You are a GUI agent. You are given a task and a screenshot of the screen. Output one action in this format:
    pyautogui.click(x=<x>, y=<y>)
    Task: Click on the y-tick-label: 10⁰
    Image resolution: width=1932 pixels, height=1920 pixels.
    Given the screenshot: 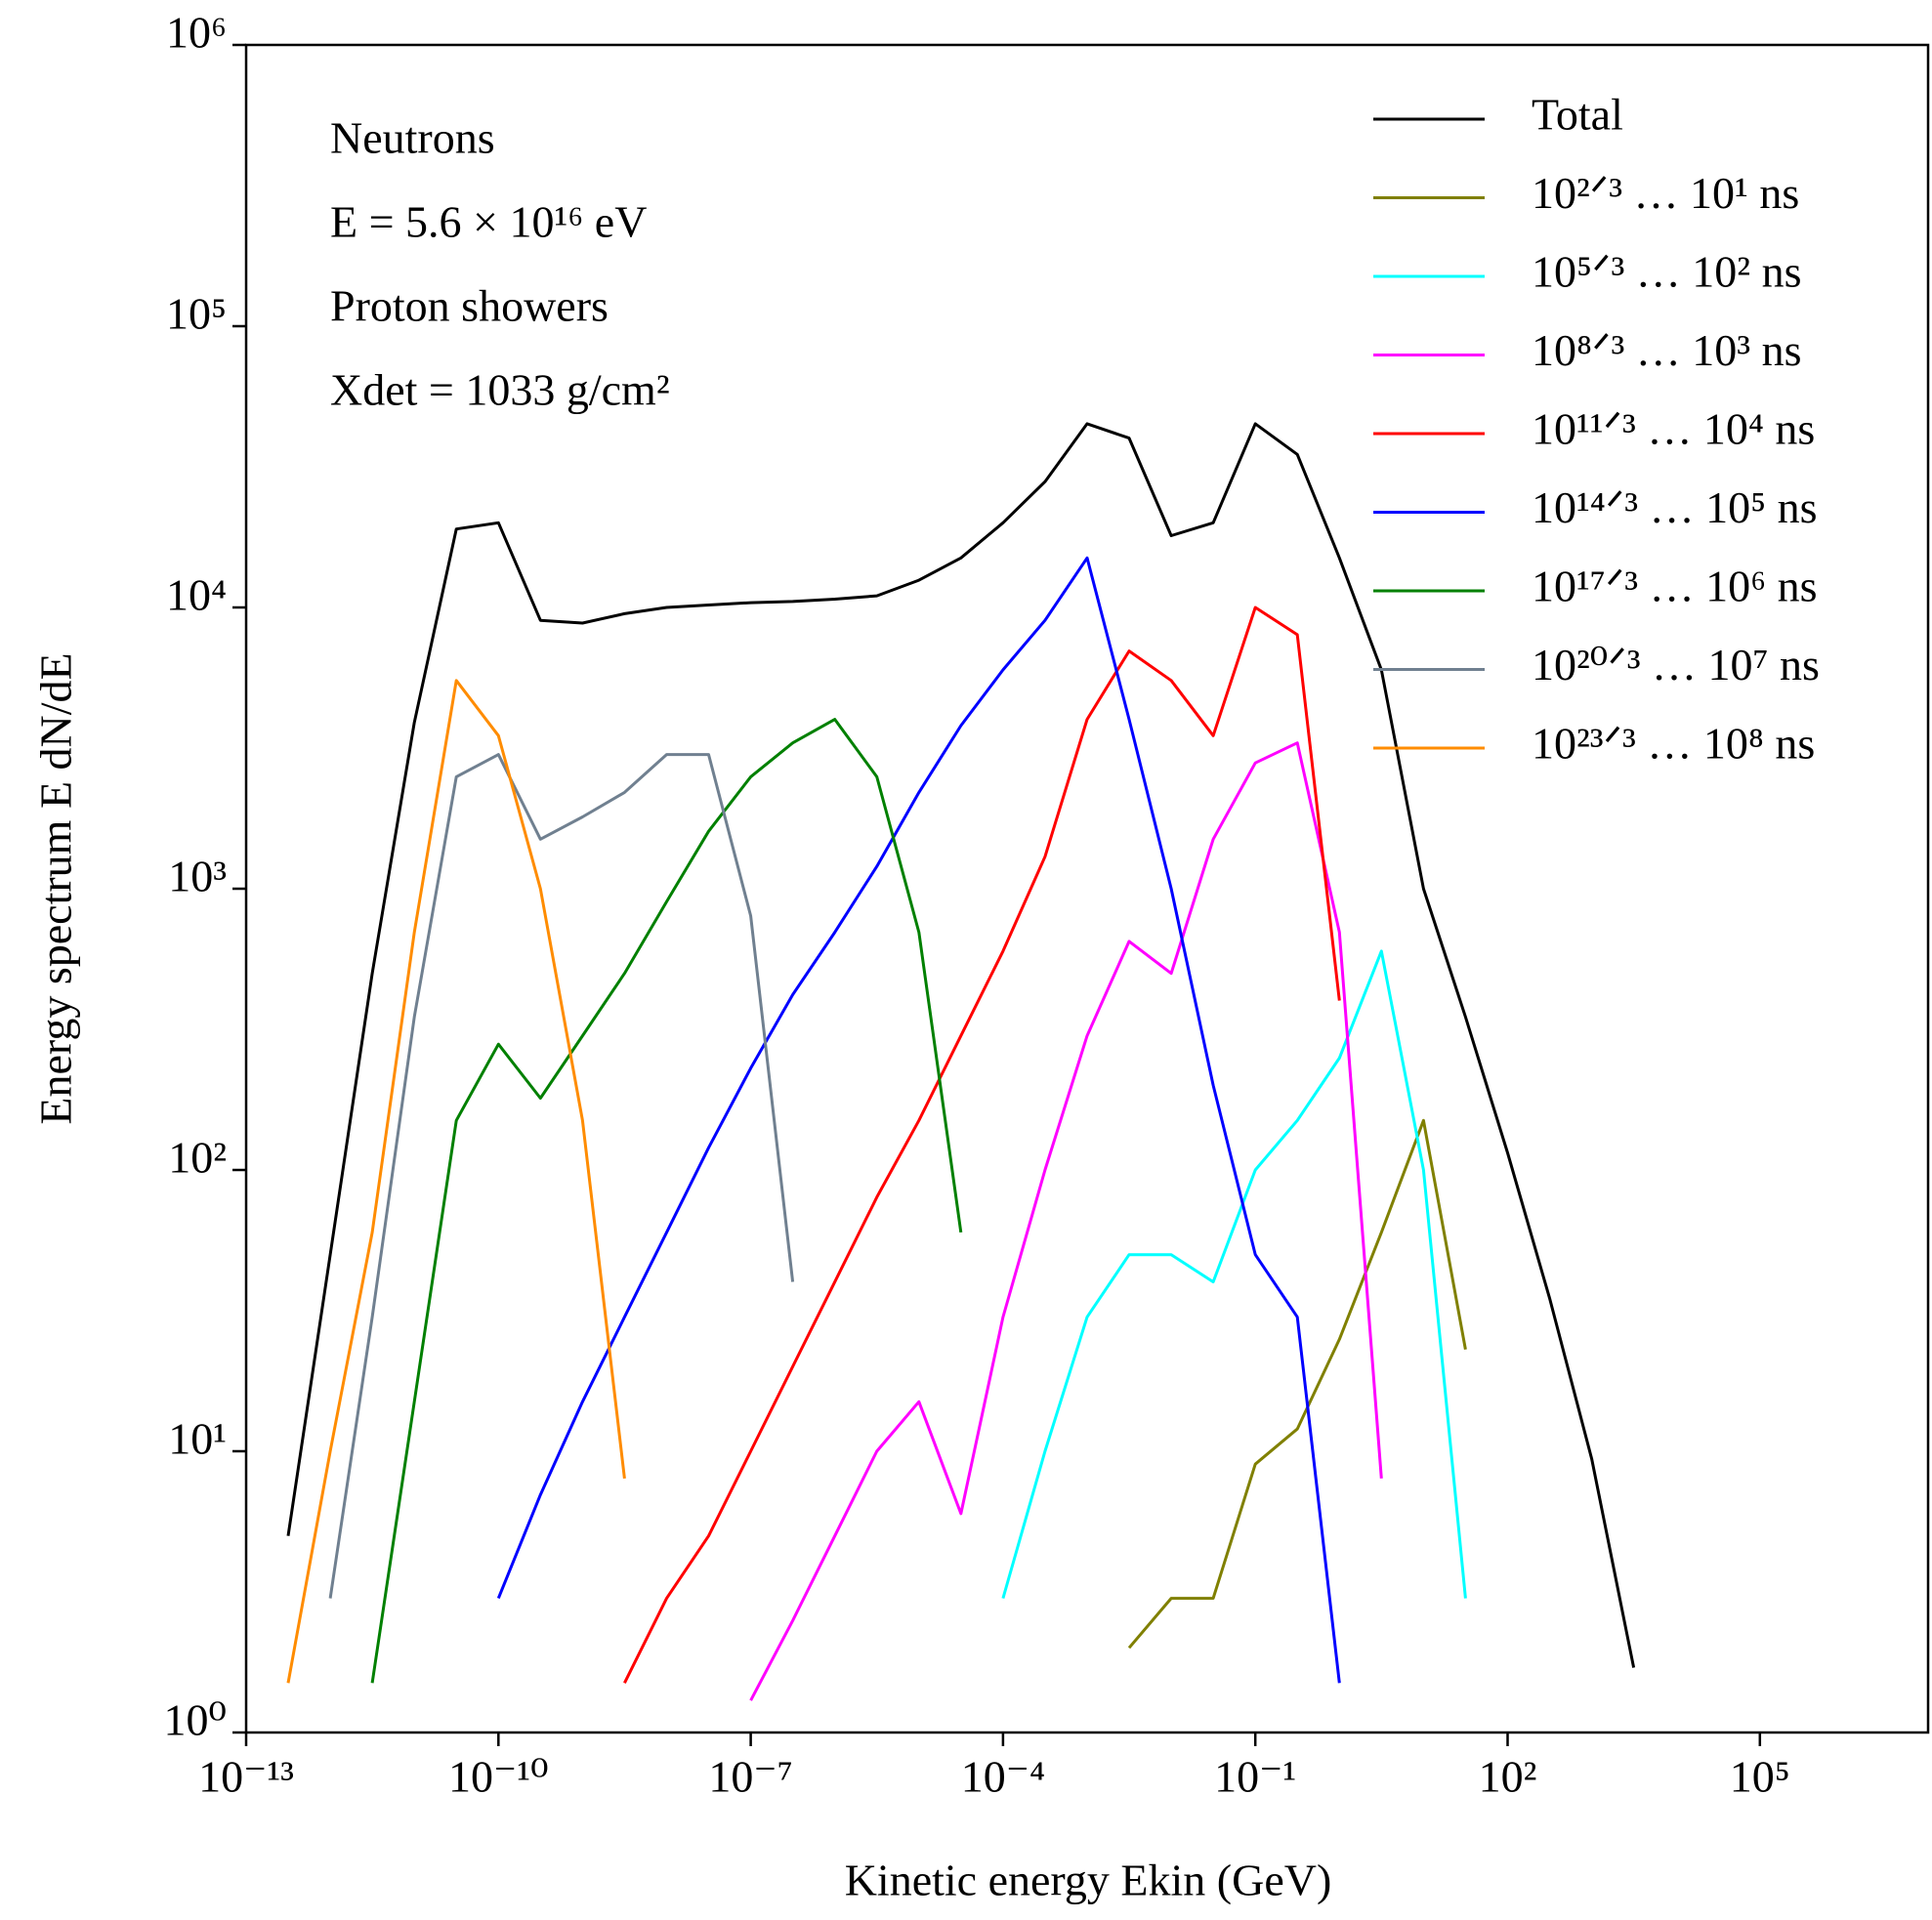 What is the action you would take?
    pyautogui.click(x=195, y=1720)
    